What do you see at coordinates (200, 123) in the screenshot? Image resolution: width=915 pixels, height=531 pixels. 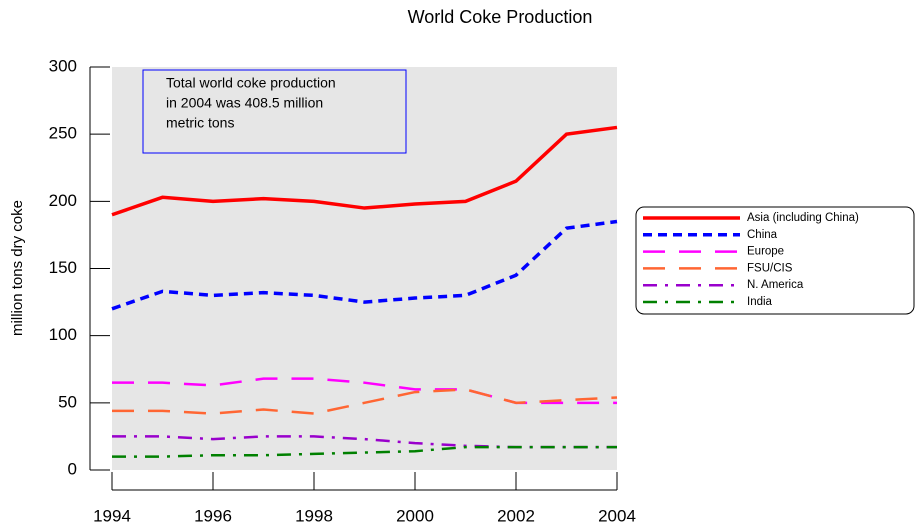 I see `annotation: metric tons` at bounding box center [200, 123].